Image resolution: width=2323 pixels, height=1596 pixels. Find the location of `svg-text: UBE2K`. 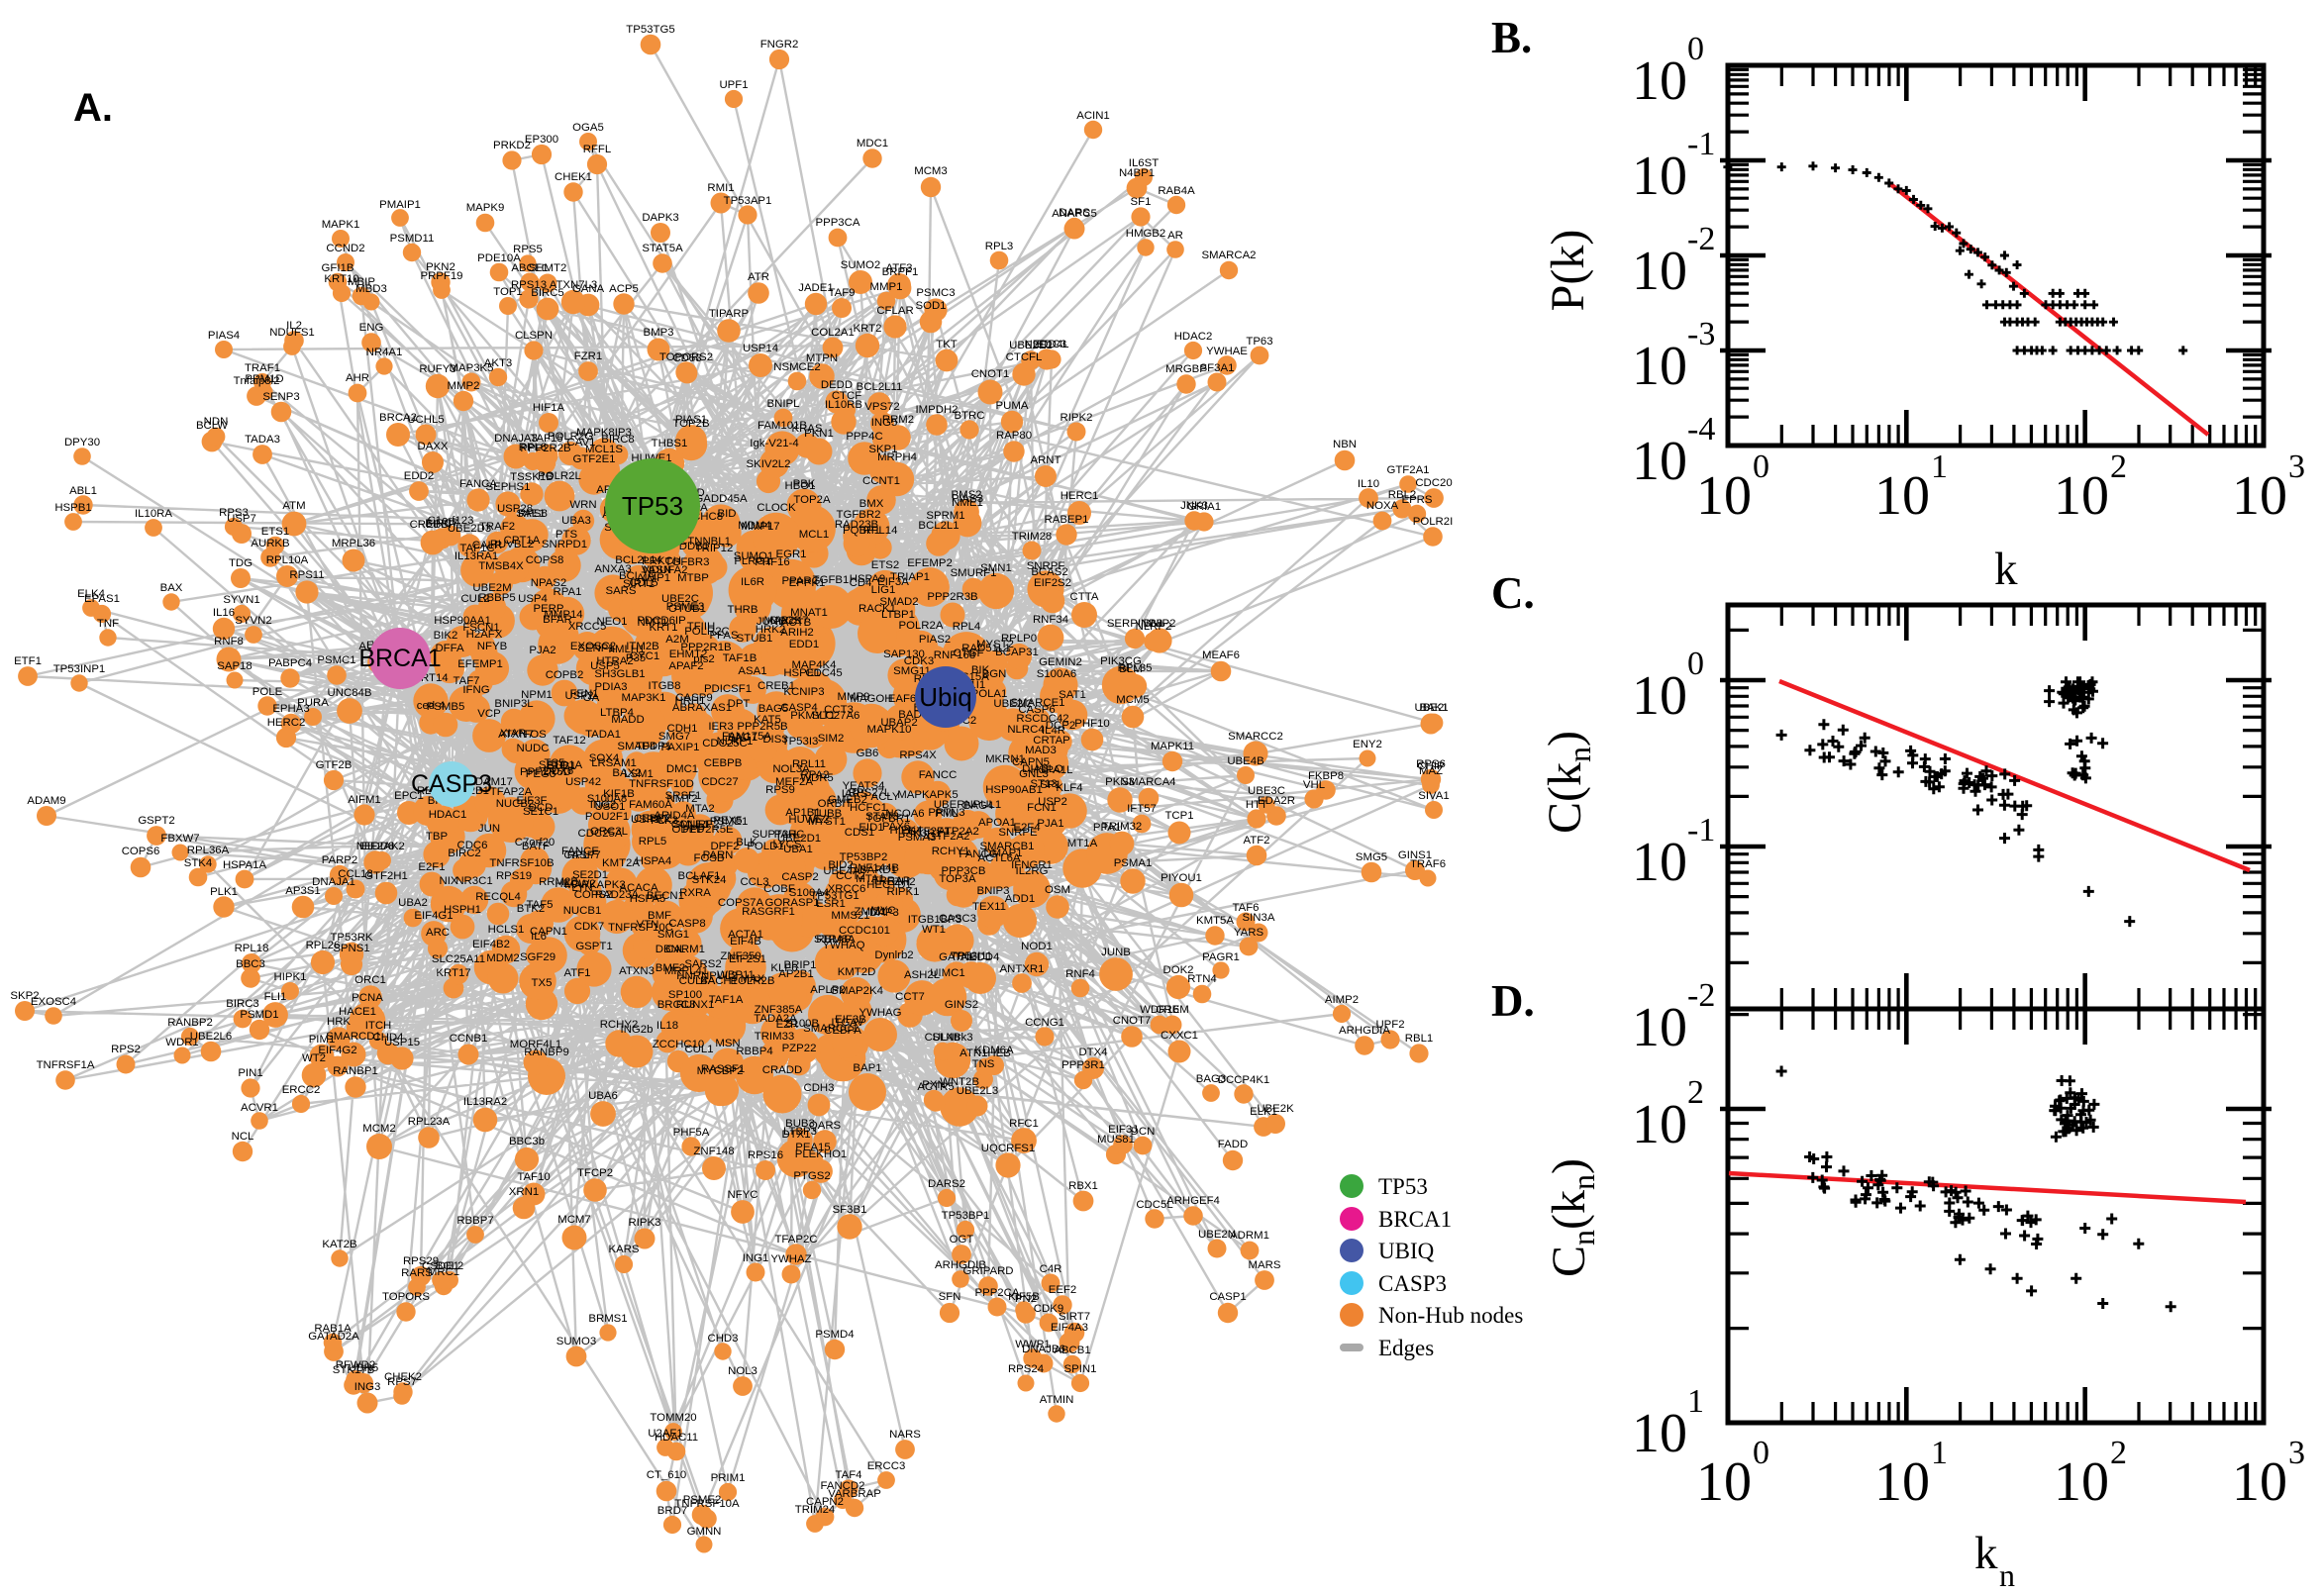

svg-text: UBE2K is located at coordinates (1276, 1109).